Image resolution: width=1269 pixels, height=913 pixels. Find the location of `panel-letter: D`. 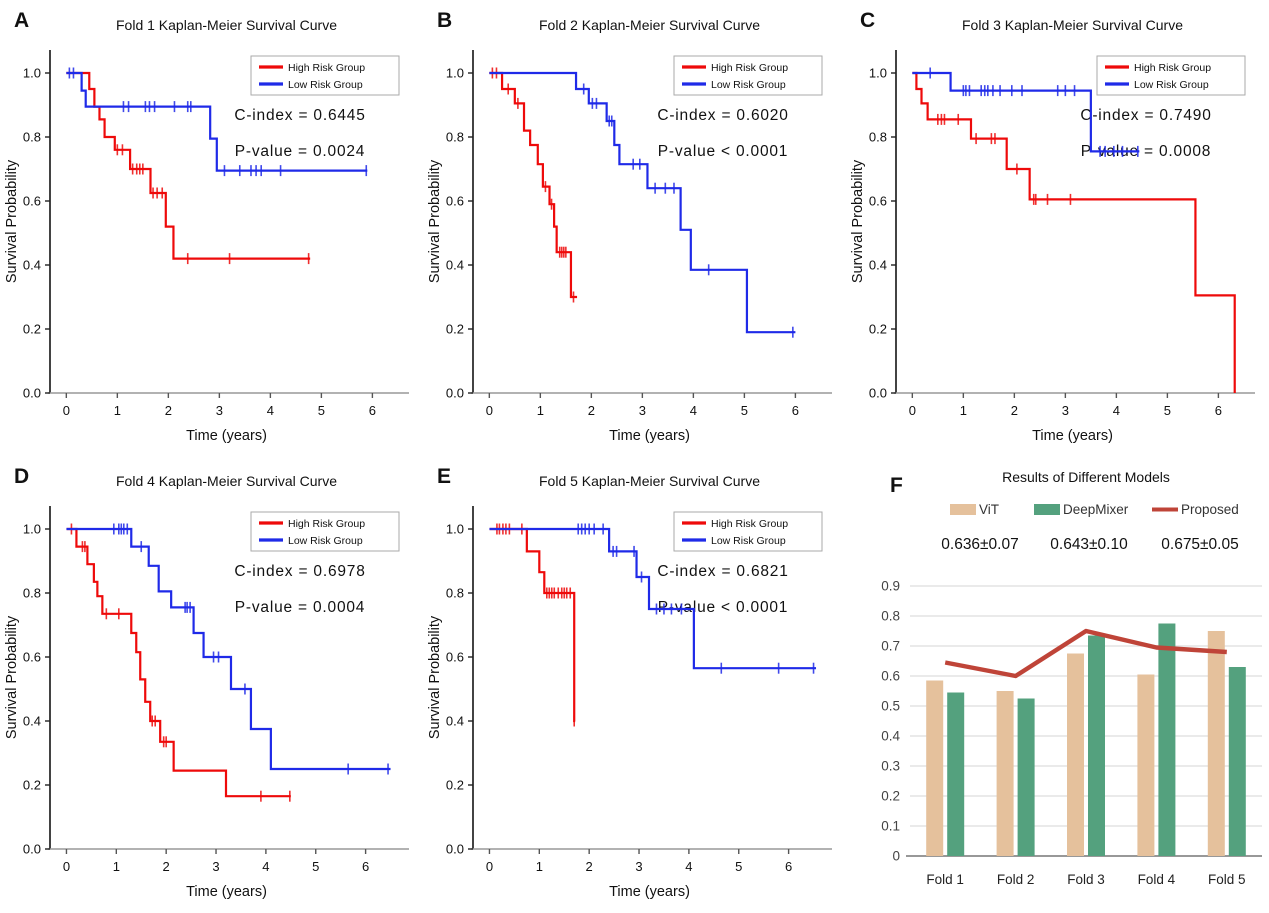

panel-letter: D is located at coordinates (21, 476).